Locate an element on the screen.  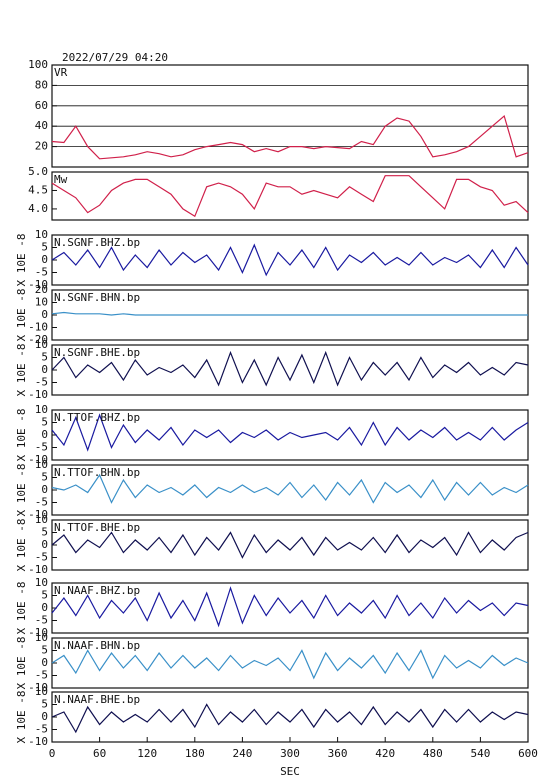
y-tick-label: -20 is located at coordinates (38, 339).